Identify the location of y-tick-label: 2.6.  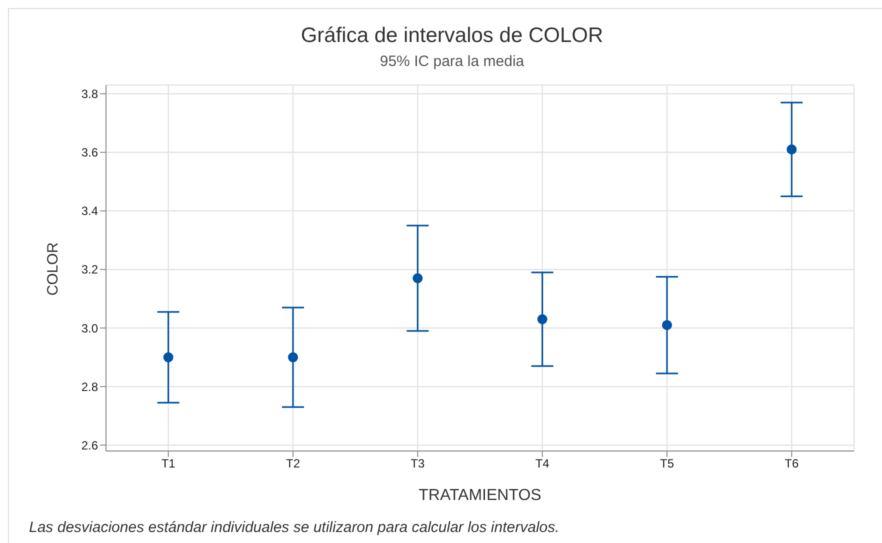
(89, 445).